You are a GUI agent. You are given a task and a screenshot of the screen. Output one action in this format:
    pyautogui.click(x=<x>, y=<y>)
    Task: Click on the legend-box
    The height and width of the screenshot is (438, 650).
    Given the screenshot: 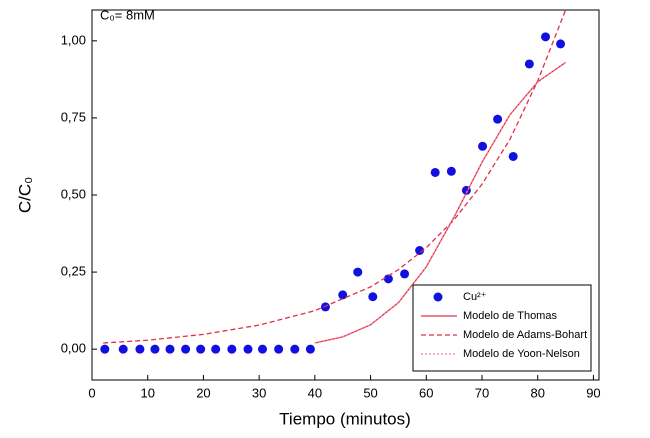 What is the action you would take?
    pyautogui.click(x=502, y=328)
    